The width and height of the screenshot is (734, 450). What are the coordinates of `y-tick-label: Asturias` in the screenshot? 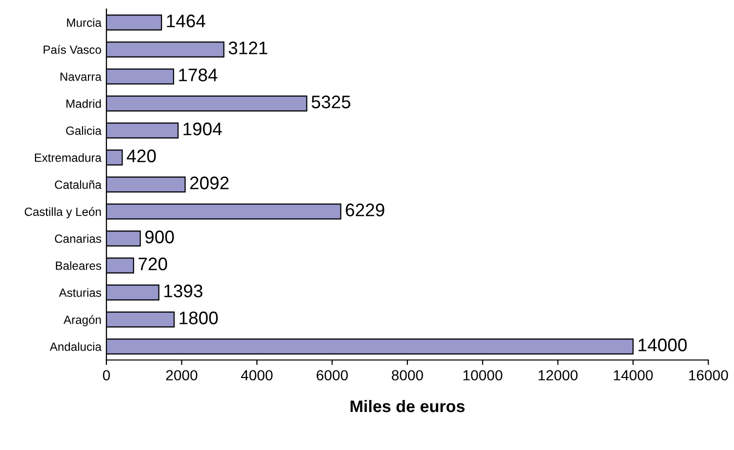 It's located at (80, 292).